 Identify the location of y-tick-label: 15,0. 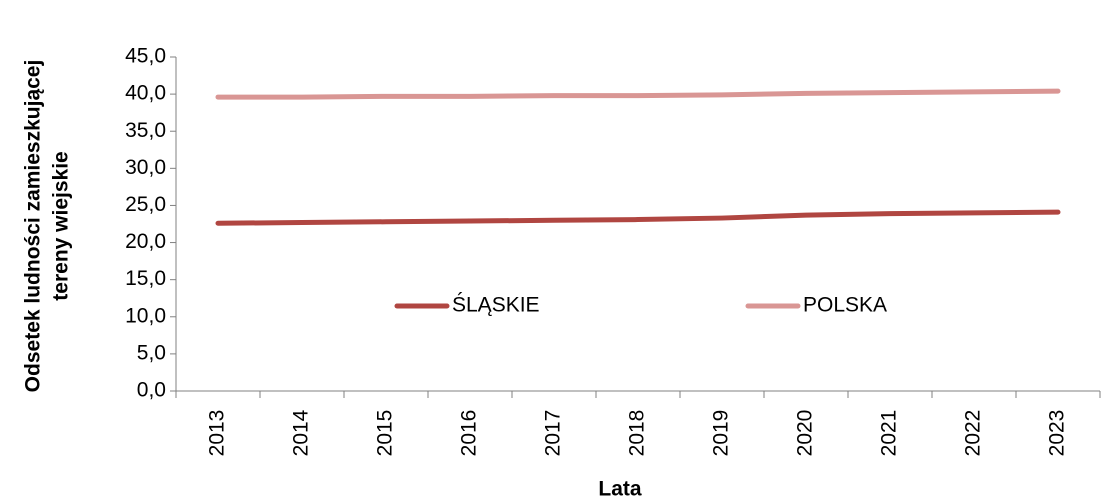
(145, 278).